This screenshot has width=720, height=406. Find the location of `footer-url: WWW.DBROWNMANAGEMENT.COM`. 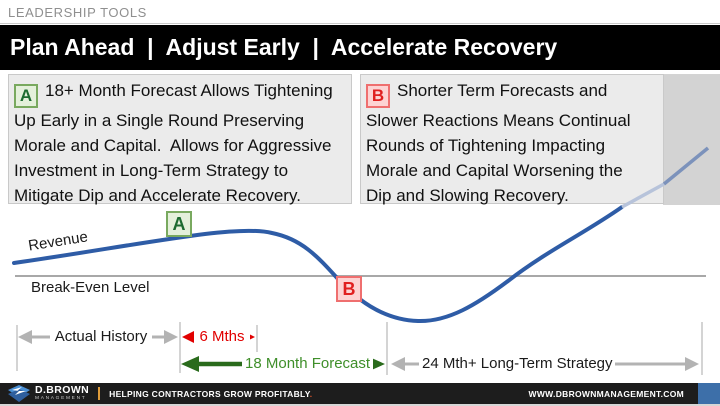

footer-url: WWW.DBROWNMANAGEMENT.COM is located at coordinates (606, 393).